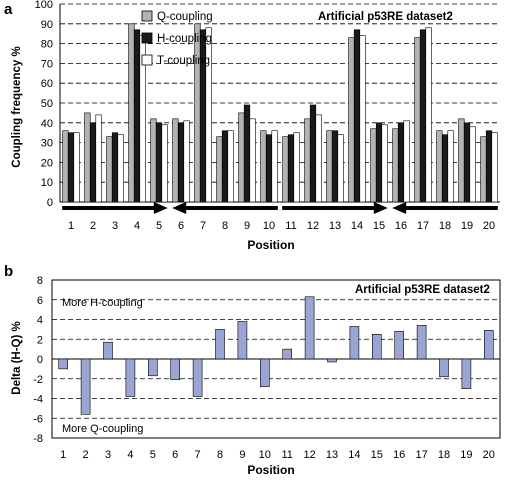 This screenshot has height=482, width=505. Describe the element at coordinates (489, 455) in the screenshot. I see `panel-b-xtick-label: 20` at that location.